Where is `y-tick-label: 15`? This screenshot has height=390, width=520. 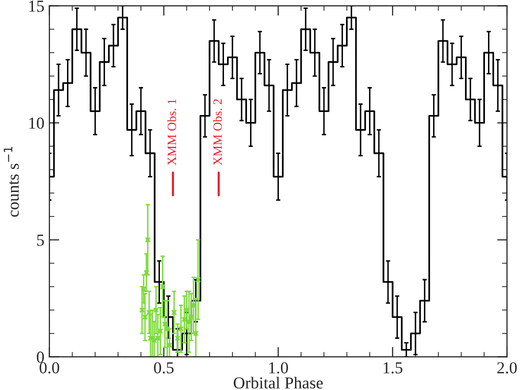
y-tick-label: 15 is located at coordinates (36, 6).